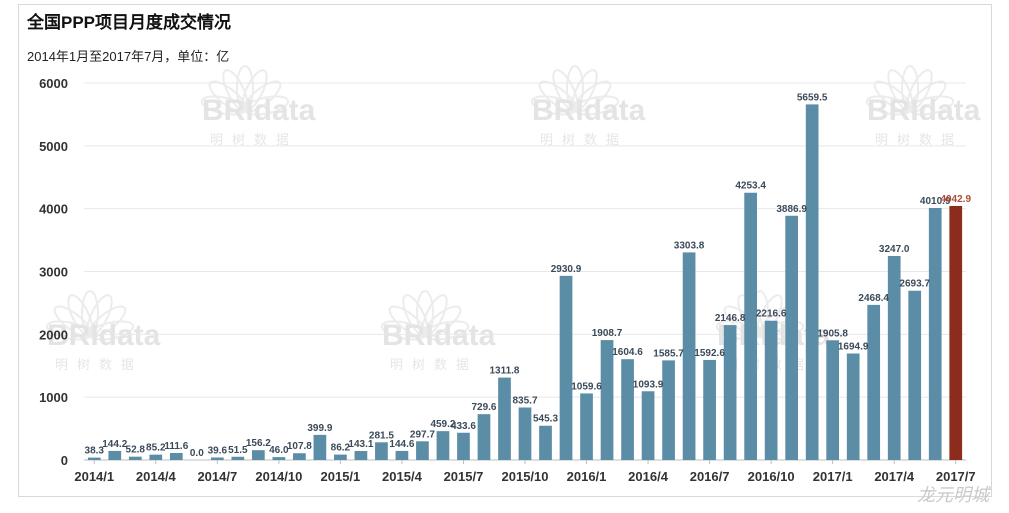 The image size is (1009, 513). I want to click on data-label: 729.6, so click(483, 407).